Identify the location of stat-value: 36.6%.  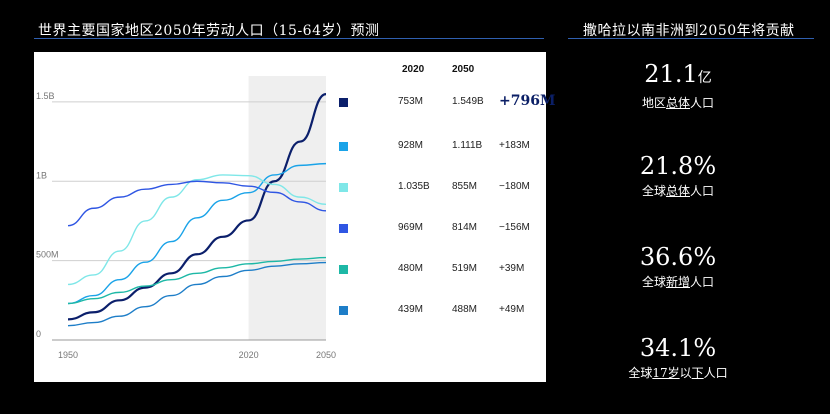
(678, 257).